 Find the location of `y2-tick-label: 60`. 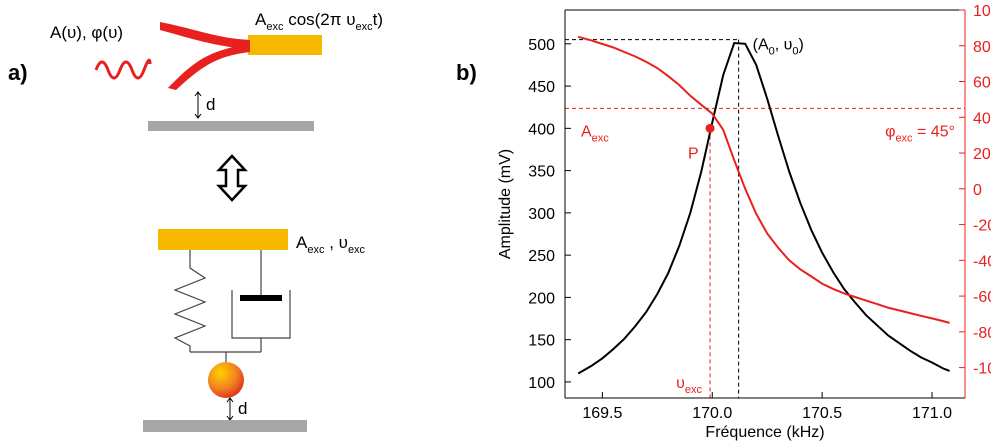

y2-tick-label: 60 is located at coordinates (982, 83).